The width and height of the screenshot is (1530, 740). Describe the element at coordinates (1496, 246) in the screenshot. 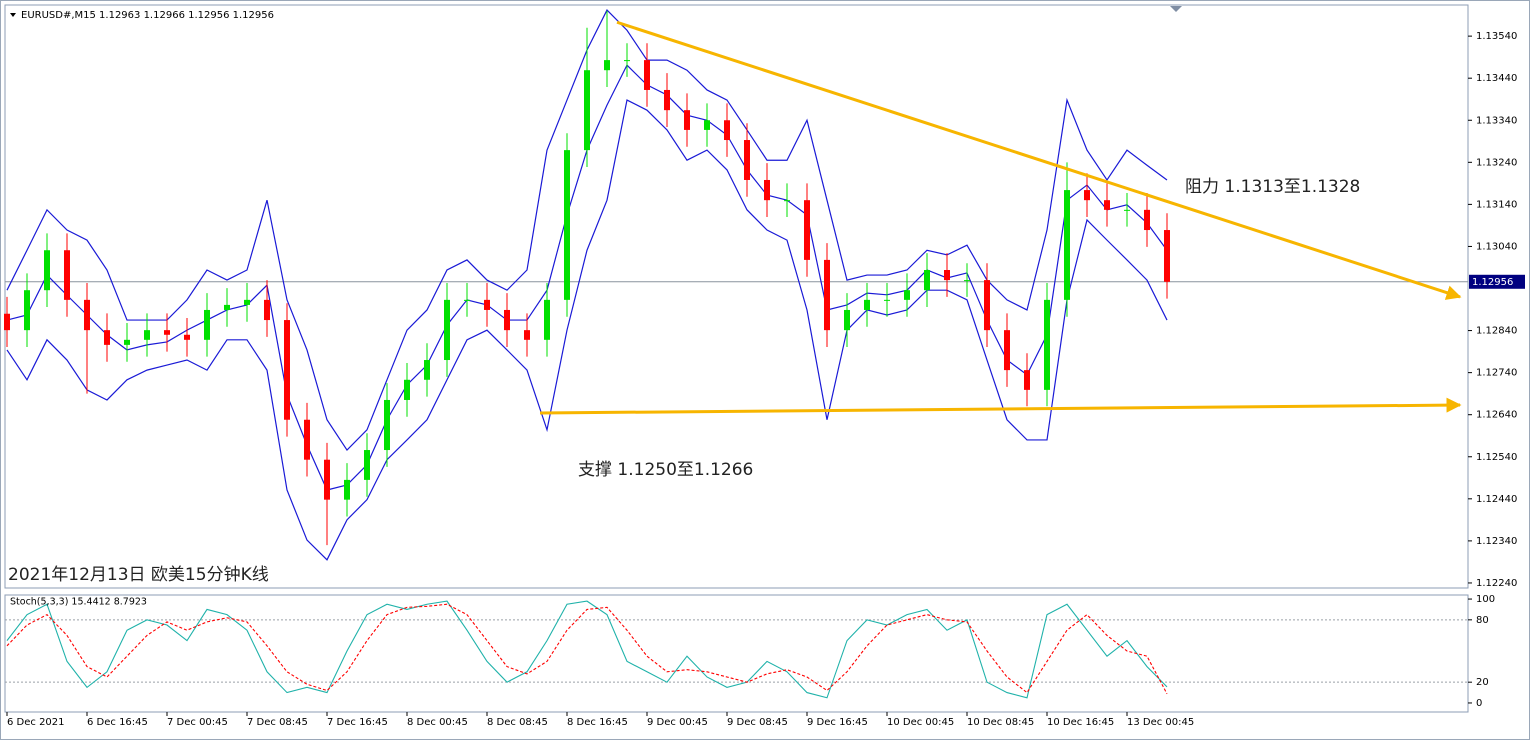

I see `y-tick-label: 1.13040` at that location.